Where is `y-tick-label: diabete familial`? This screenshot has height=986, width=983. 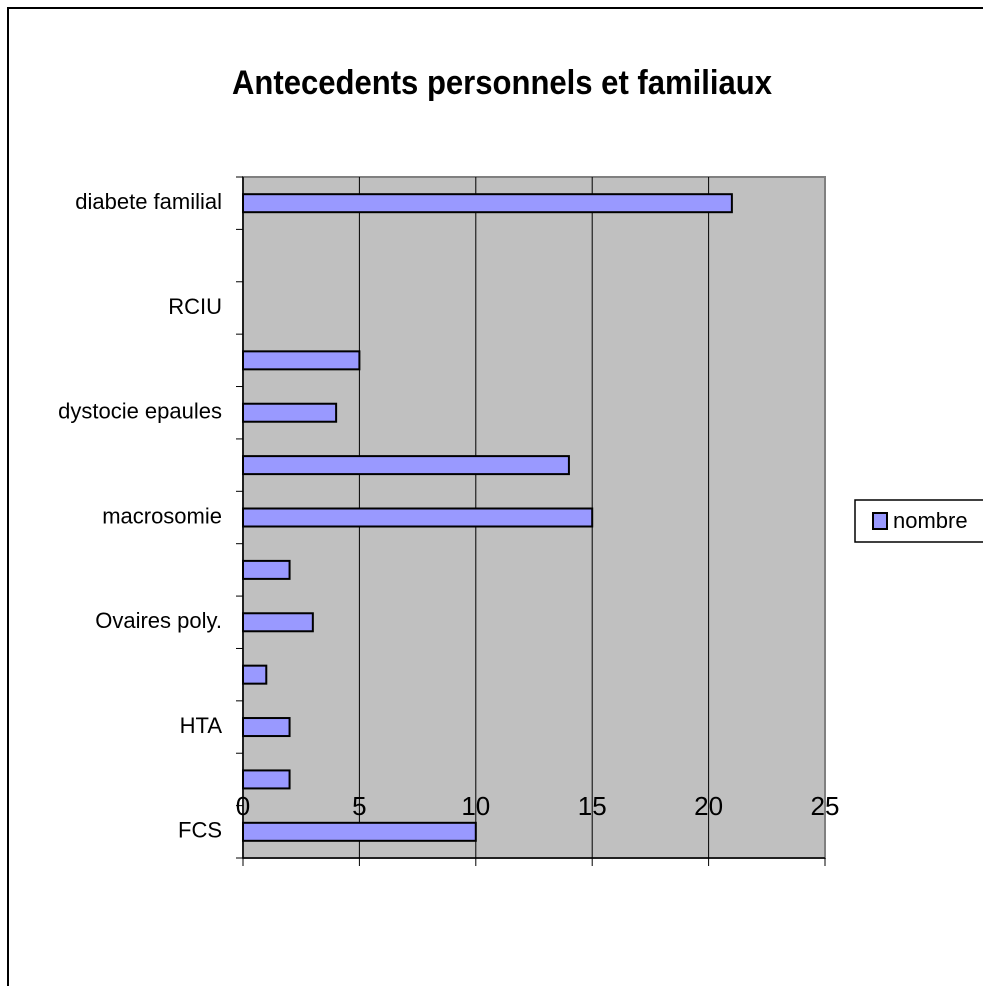 y-tick-label: diabete familial is located at coordinates (148, 201).